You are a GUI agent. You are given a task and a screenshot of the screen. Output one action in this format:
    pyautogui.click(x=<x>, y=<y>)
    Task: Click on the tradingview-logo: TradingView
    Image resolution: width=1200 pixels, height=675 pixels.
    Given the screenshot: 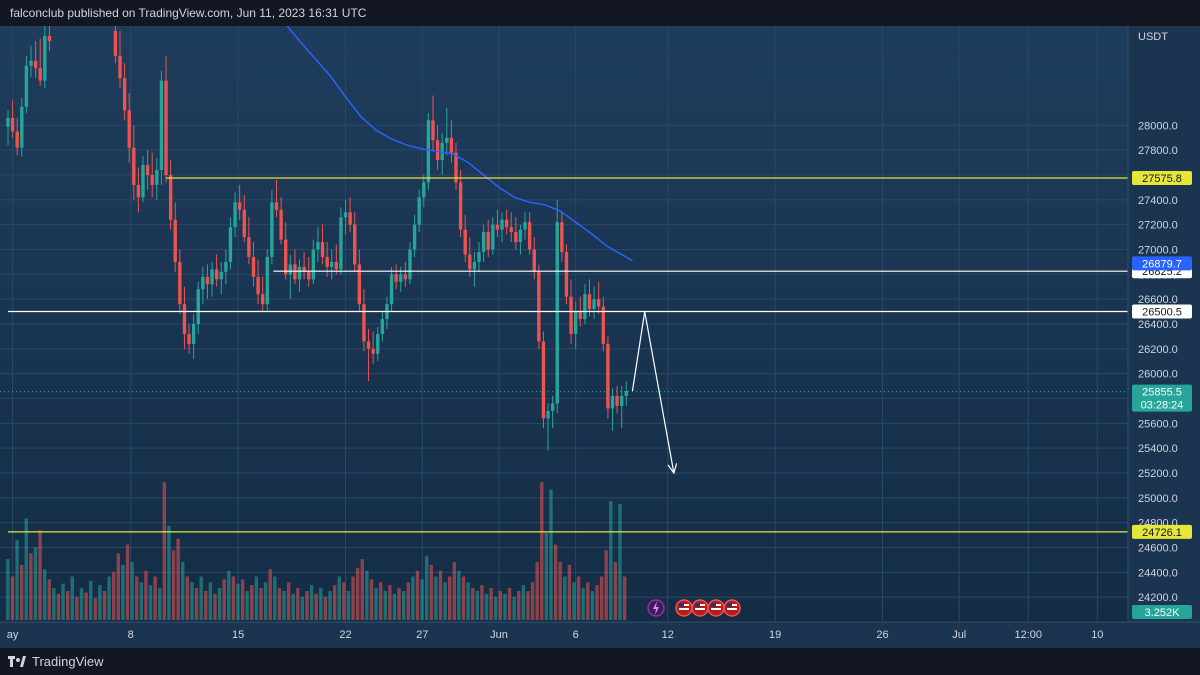 What is the action you would take?
    pyautogui.click(x=56, y=661)
    